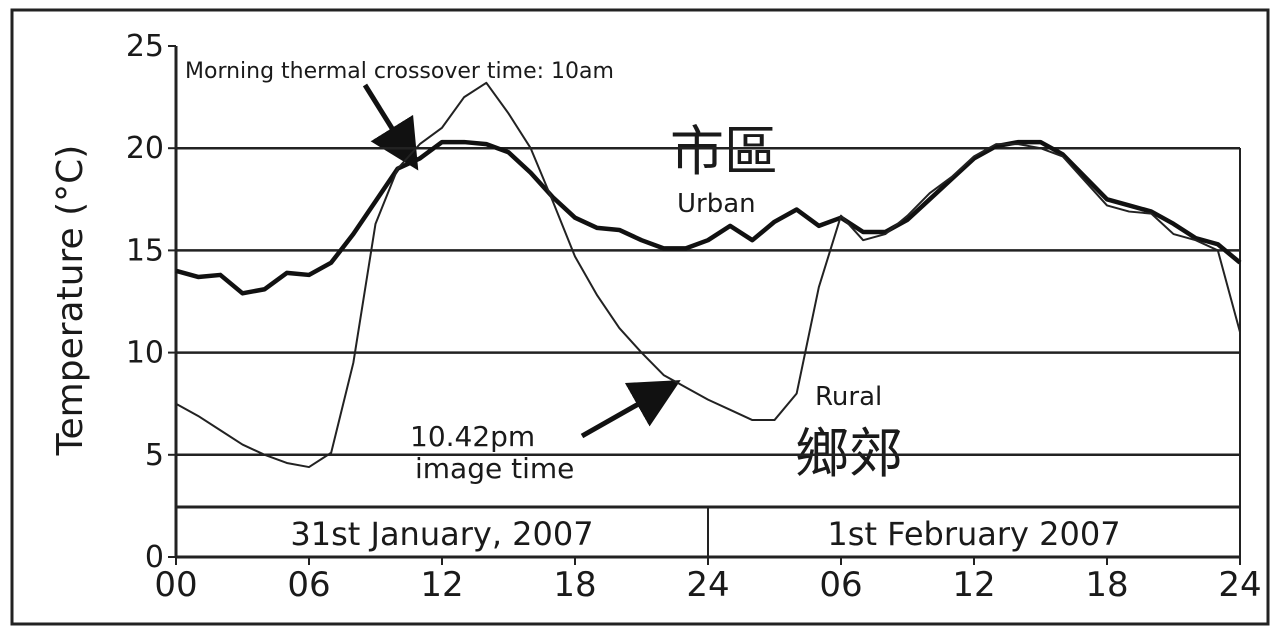 The image size is (1278, 634). I want to click on y-tick-label: 25, so click(145, 46).